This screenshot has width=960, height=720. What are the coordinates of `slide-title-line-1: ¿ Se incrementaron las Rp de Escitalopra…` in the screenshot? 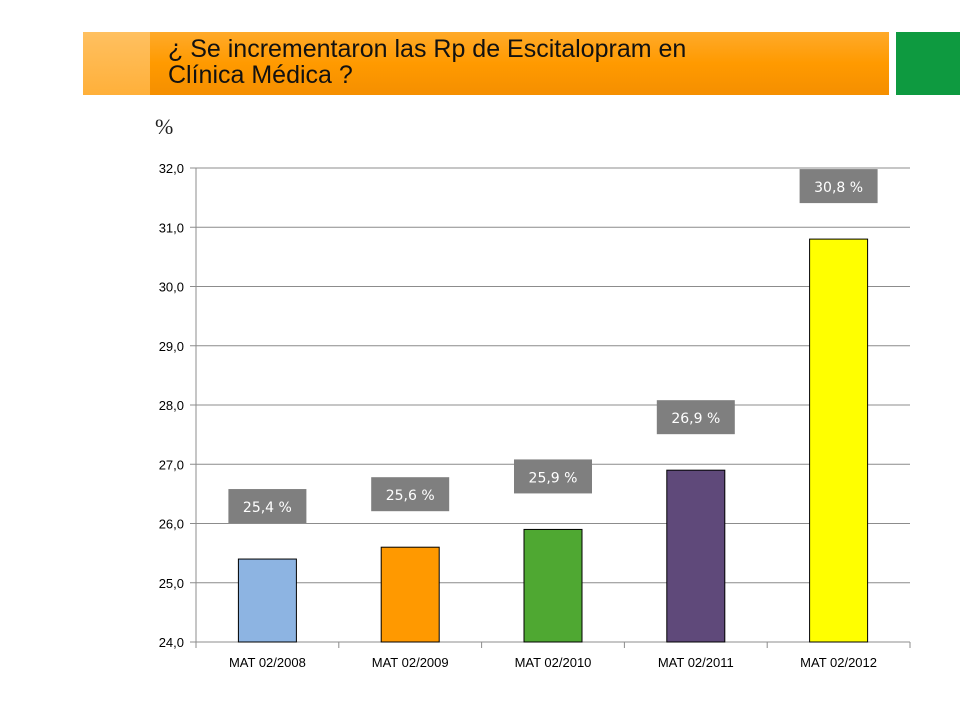 It's located at (427, 49).